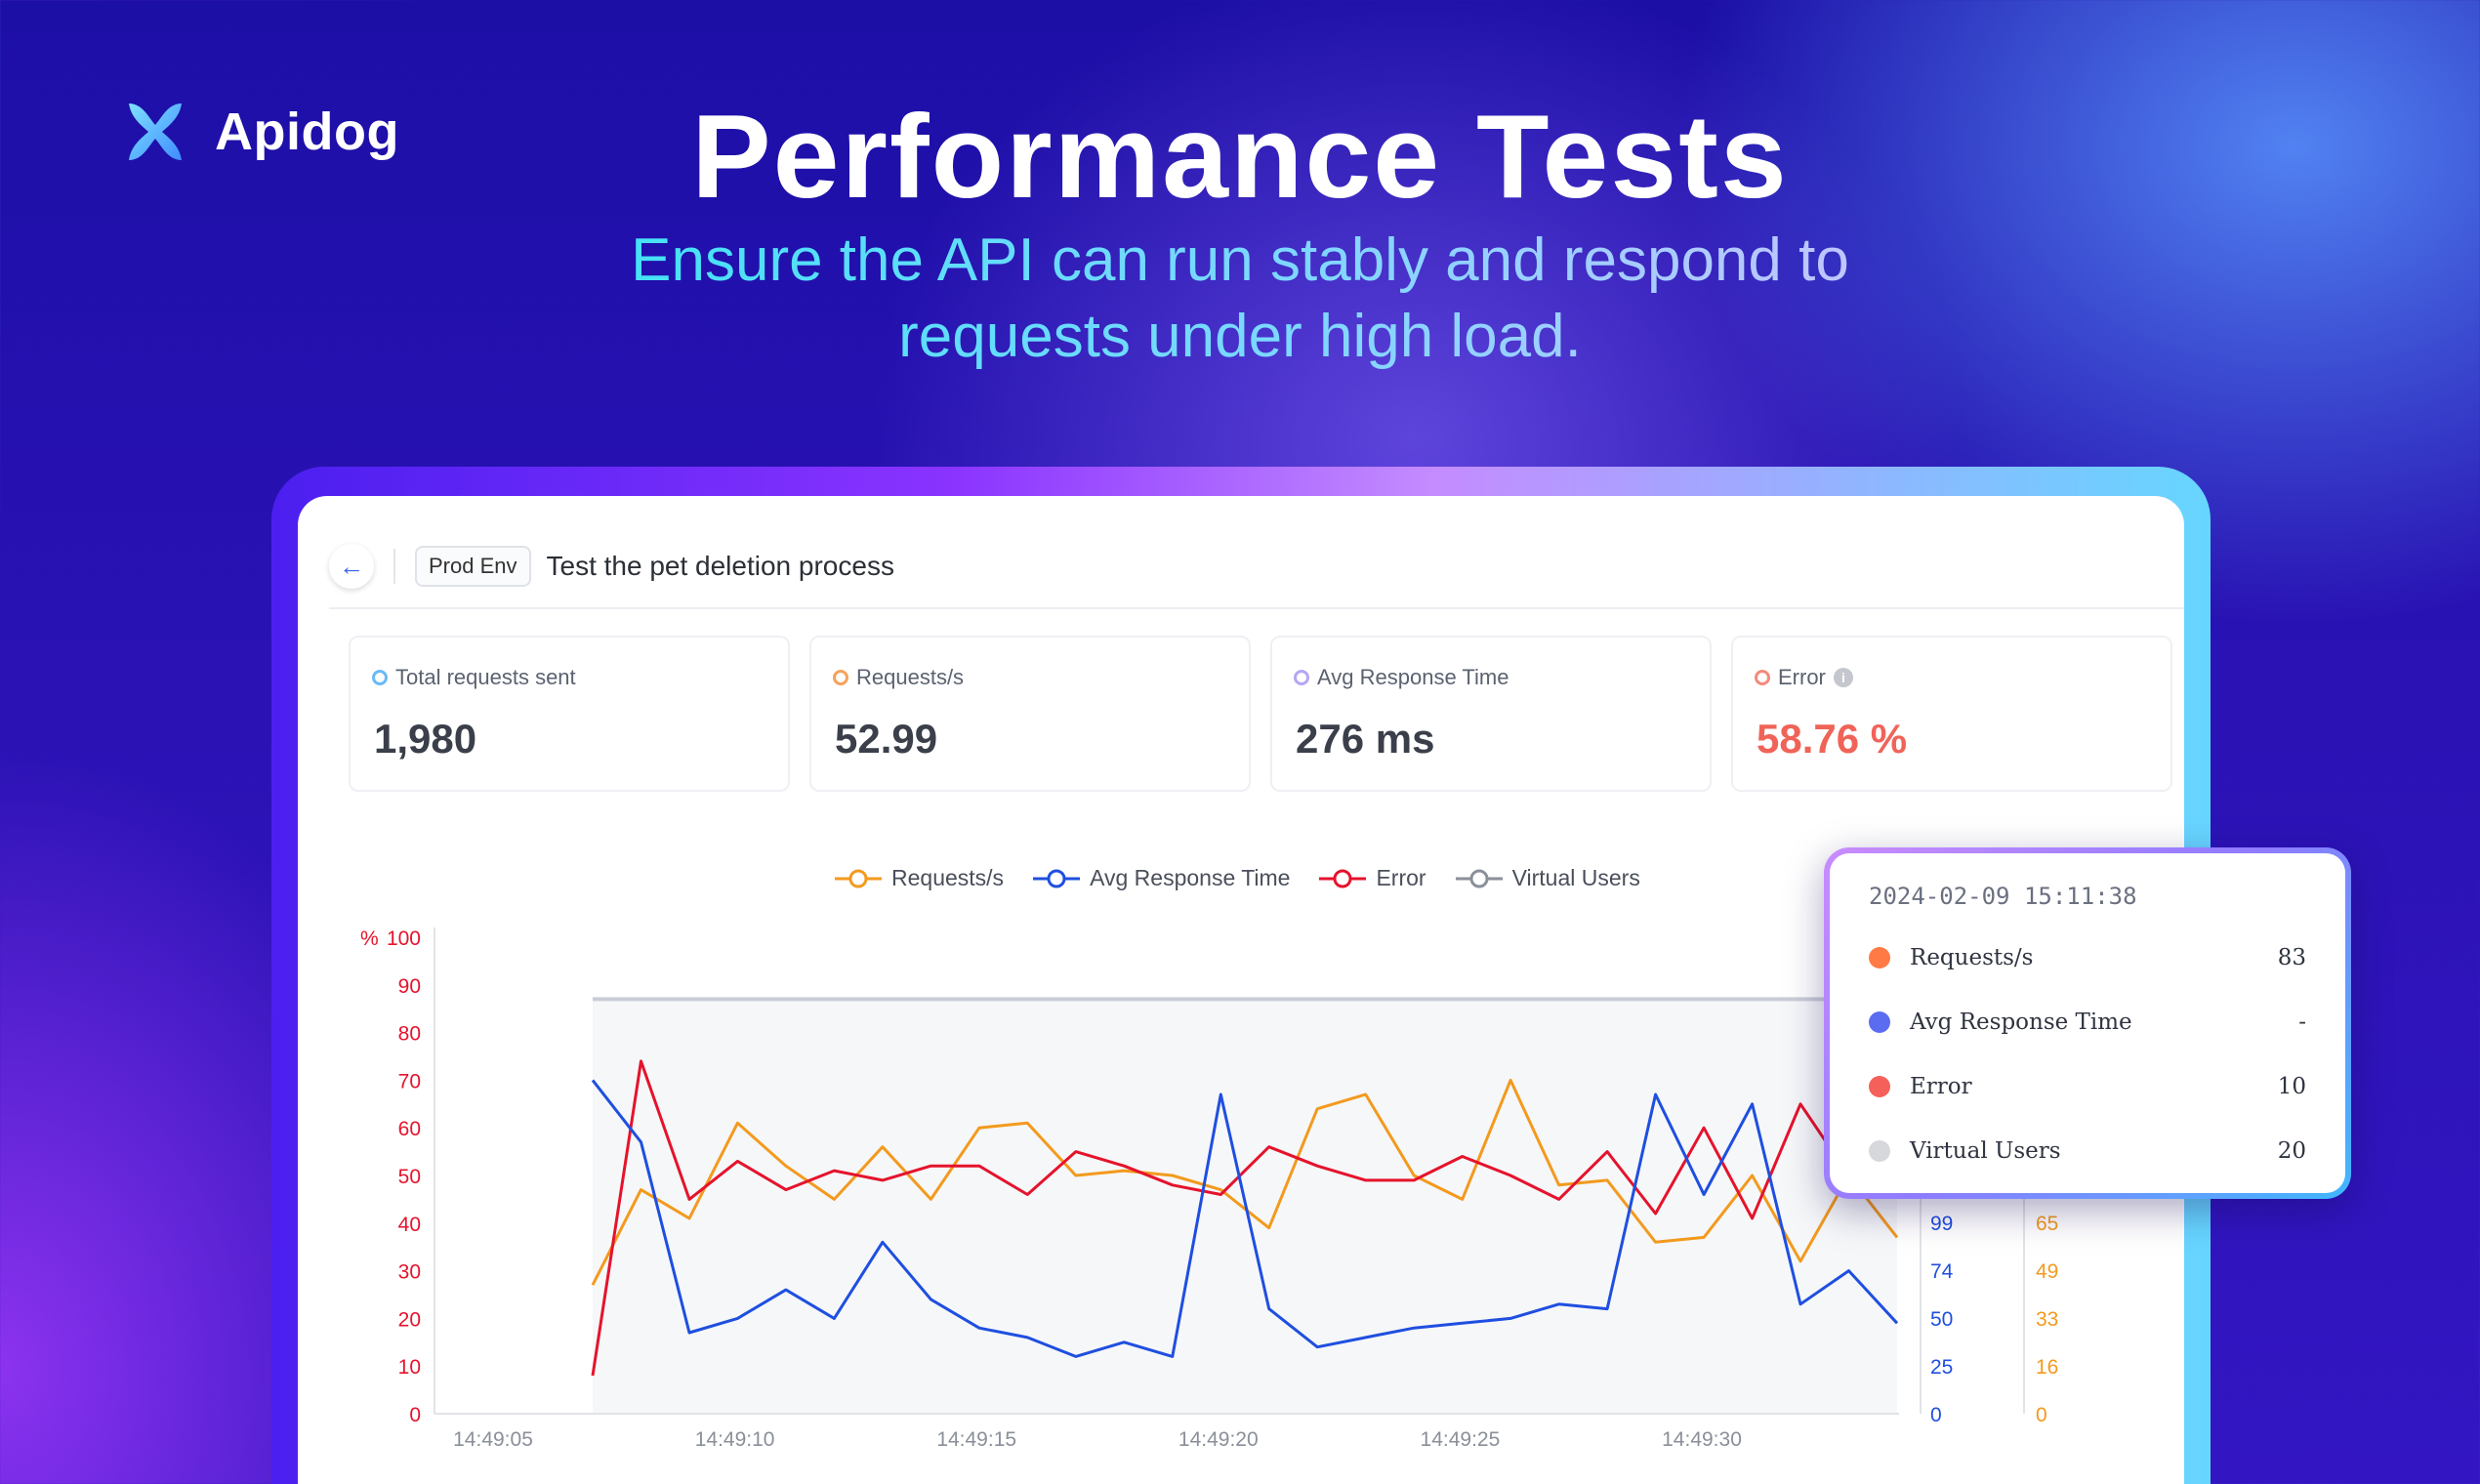 The width and height of the screenshot is (2480, 1484). What do you see at coordinates (1942, 1271) in the screenshot?
I see `y-right1-tick-label: 74` at bounding box center [1942, 1271].